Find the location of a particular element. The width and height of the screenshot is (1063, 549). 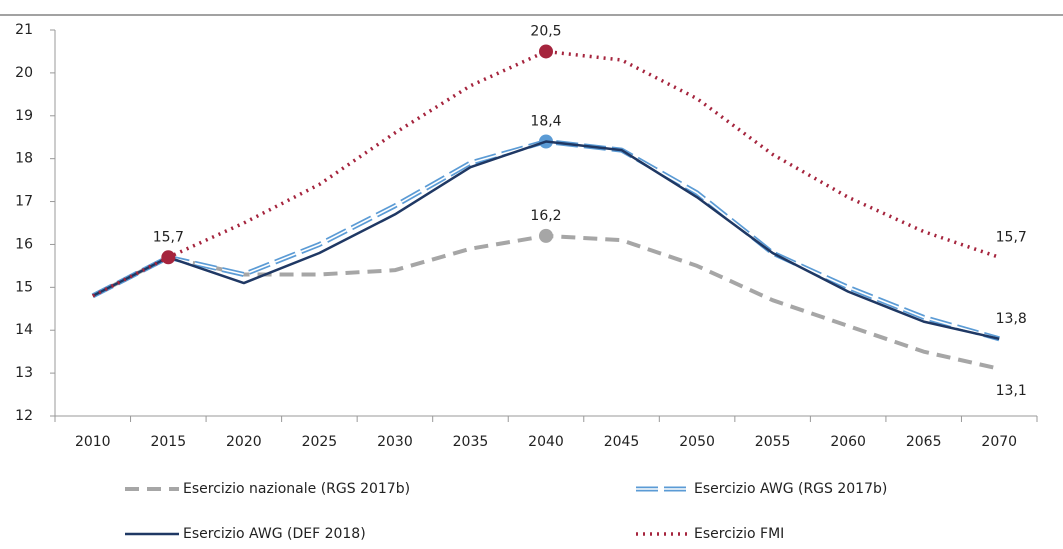

legend-label: Esercizio AWG (RGS 2017b) is located at coordinates (790, 489).